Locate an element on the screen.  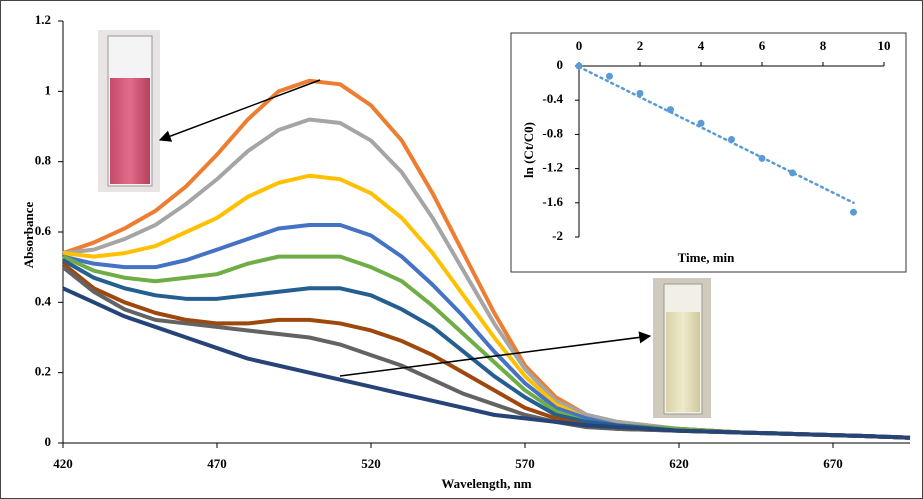
x-axis-label: Time, min is located at coordinates (707, 257).